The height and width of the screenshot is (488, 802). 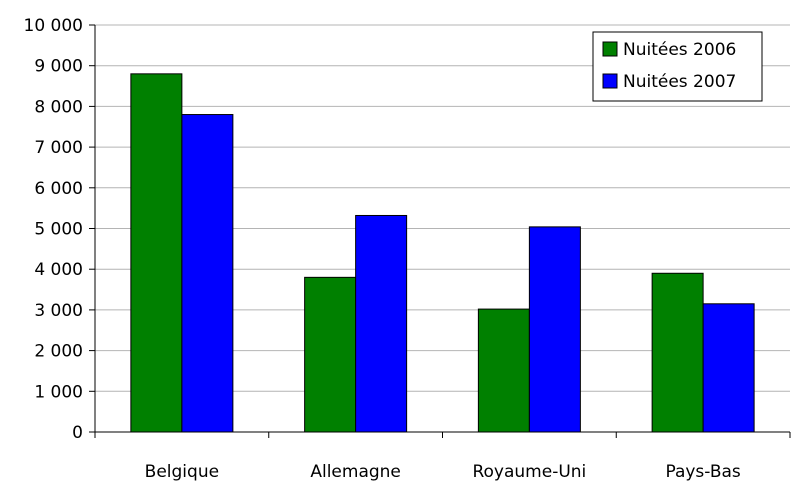 I want to click on y-tick-label: 7 000, so click(x=58, y=148).